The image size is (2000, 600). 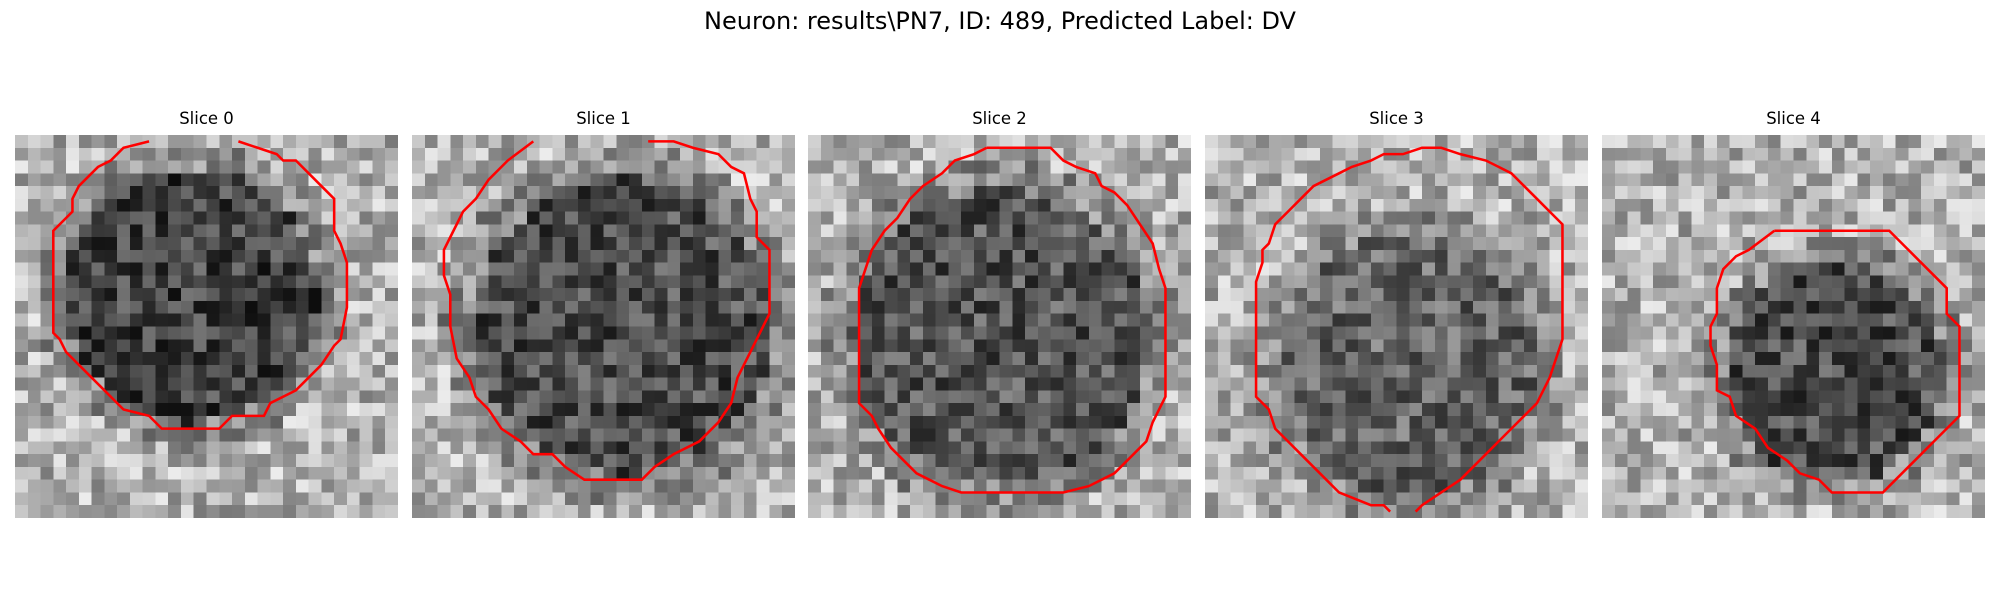 I want to click on slice-panel-2: Slice 2, so click(x=999, y=313).